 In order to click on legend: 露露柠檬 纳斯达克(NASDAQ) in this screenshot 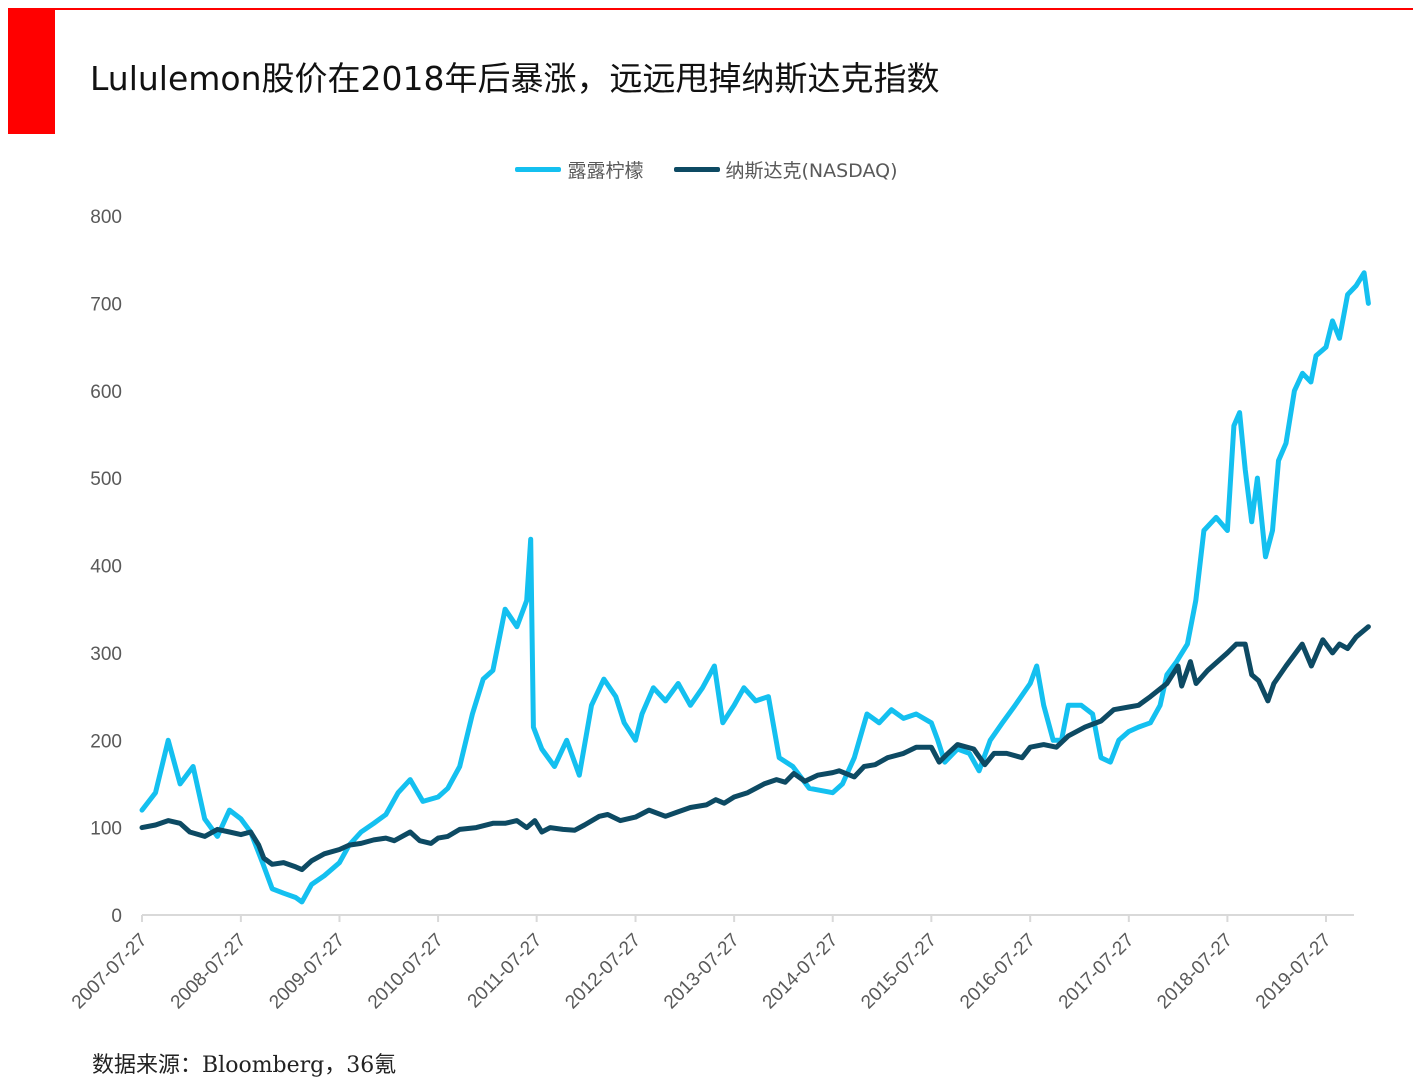, I will do `click(706, 169)`.